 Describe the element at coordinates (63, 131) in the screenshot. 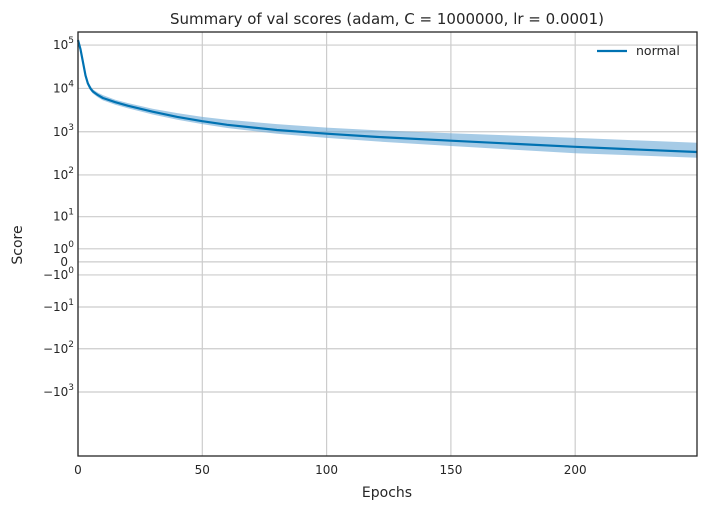

I see `y-tick-label: 10³` at that location.